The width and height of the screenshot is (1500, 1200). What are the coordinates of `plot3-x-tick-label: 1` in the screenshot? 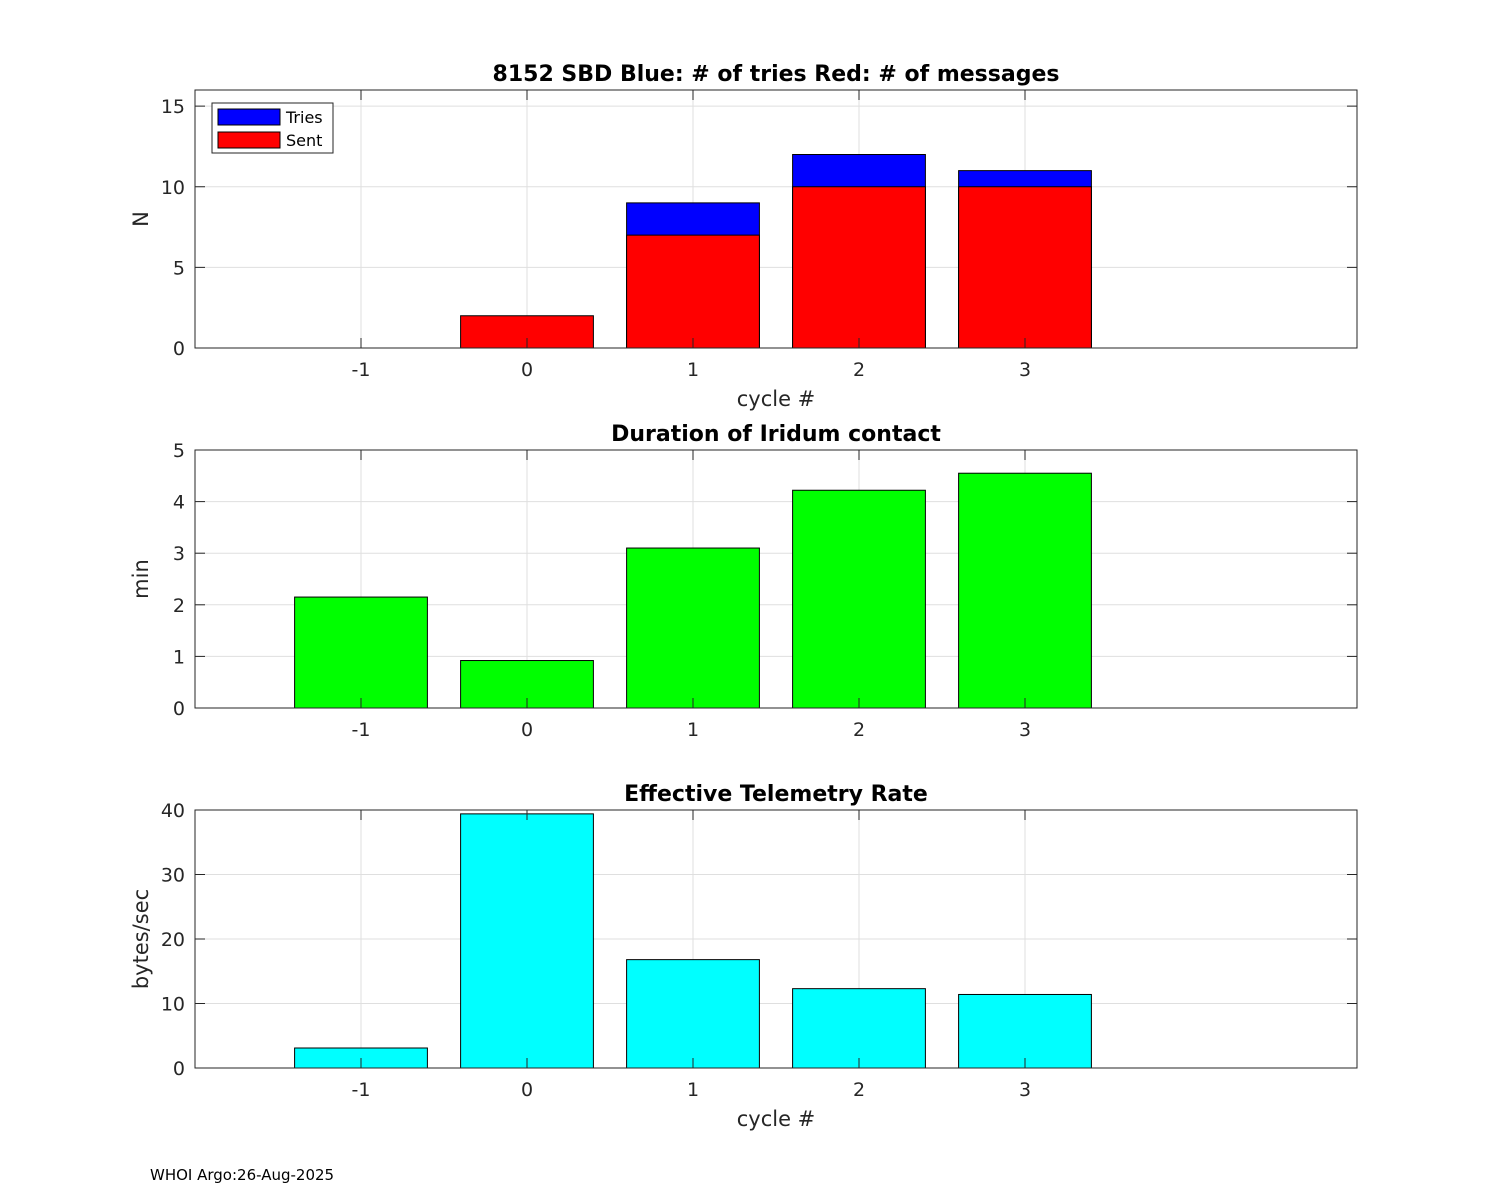 It's located at (693, 1090).